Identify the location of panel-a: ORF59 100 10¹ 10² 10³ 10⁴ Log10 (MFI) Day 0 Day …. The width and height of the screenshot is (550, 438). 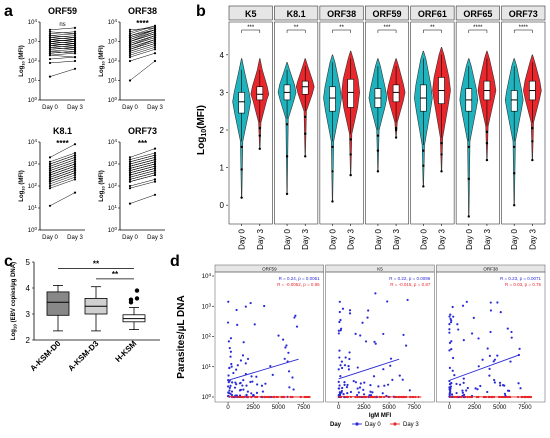
(92, 123).